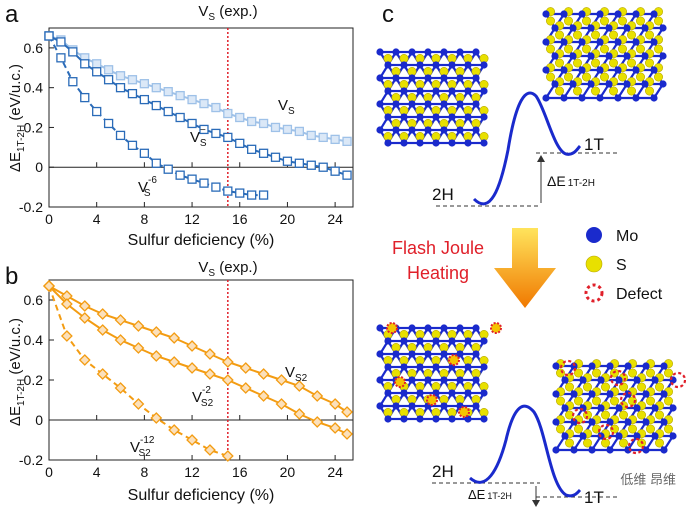 The height and width of the screenshot is (510, 686). What do you see at coordinates (288, 472) in the screenshot?
I see `x-tick-label: 20` at bounding box center [288, 472].